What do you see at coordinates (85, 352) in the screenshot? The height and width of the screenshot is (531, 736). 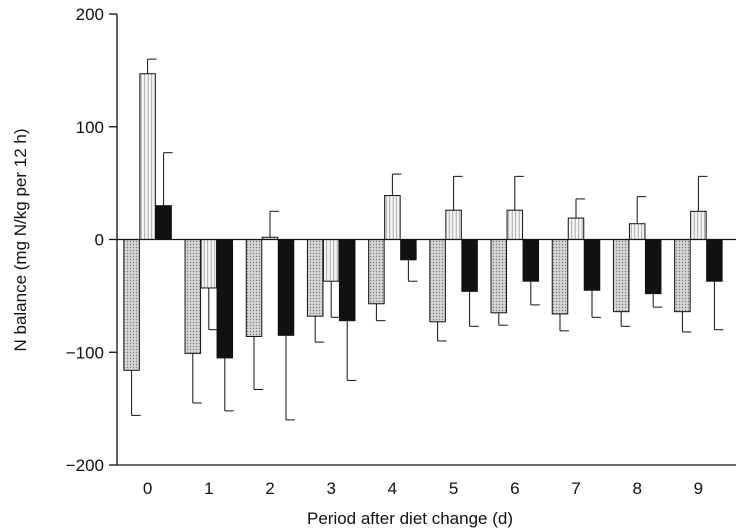 I see `y-tick-label: −100` at bounding box center [85, 352].